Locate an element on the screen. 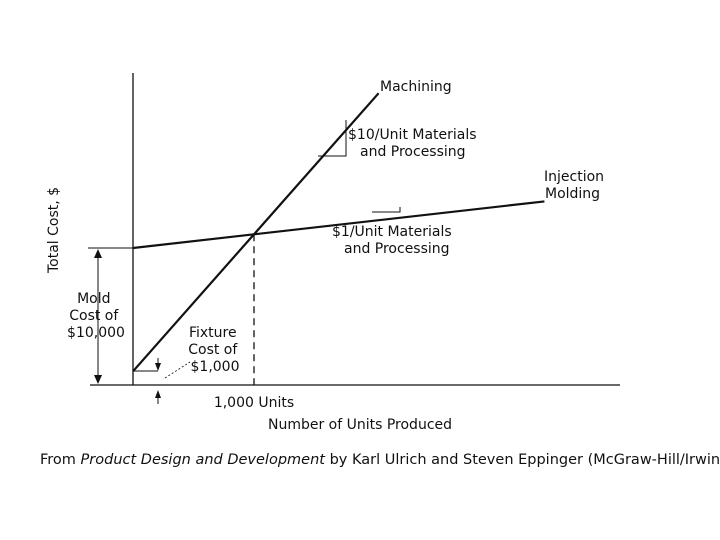 The image size is (720, 540). mold-cost-label: Mold Cost of $10,000 is located at coordinates (96, 316).